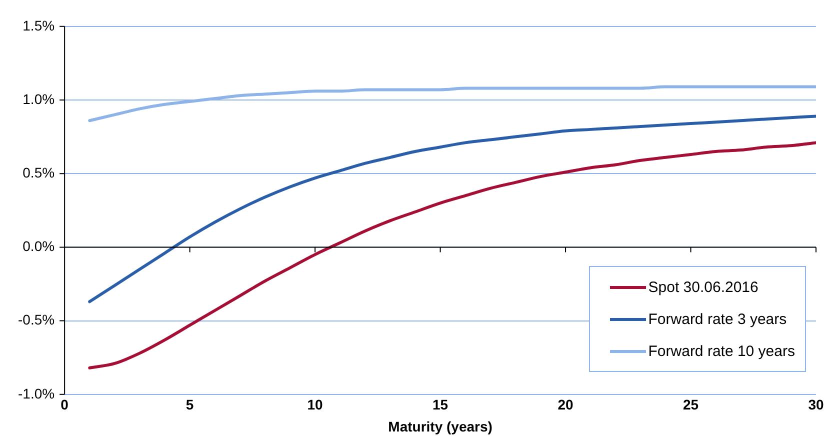 The width and height of the screenshot is (836, 438). I want to click on legend-label: Forward rate 10 years, so click(721, 351).